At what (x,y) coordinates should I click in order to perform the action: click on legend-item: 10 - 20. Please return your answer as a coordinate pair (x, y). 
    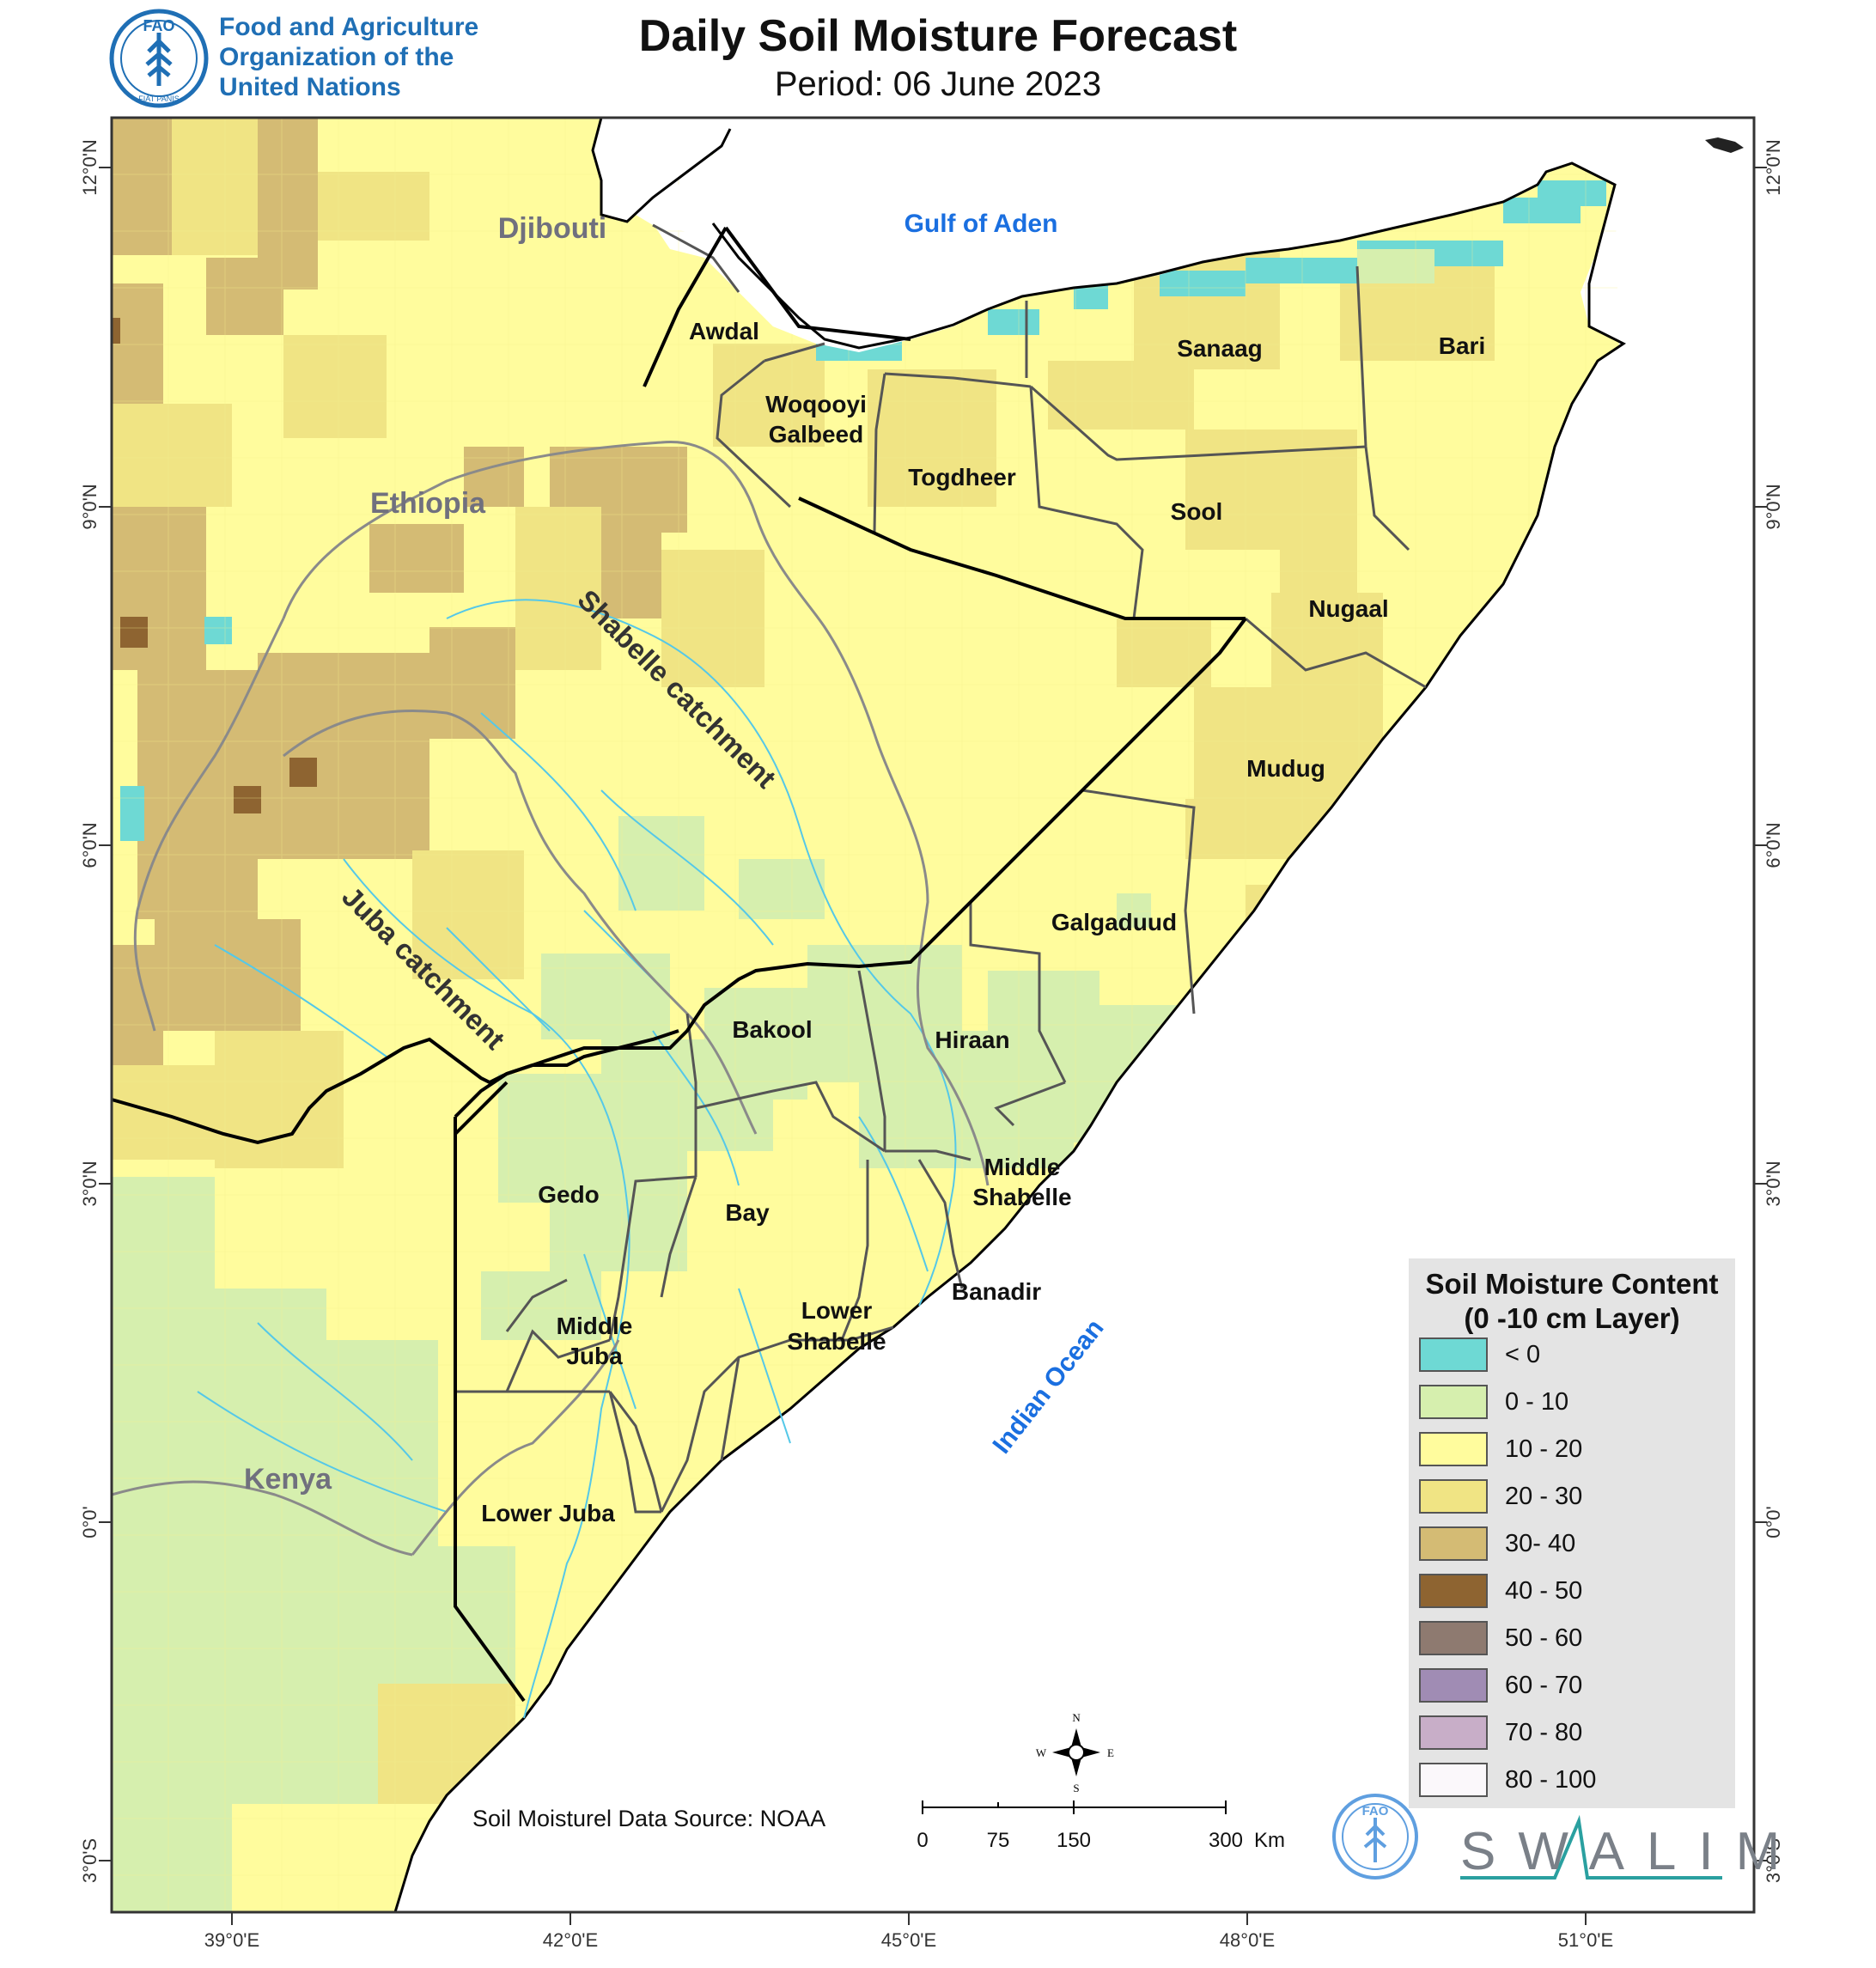
    Looking at the image, I should click on (1573, 1451).